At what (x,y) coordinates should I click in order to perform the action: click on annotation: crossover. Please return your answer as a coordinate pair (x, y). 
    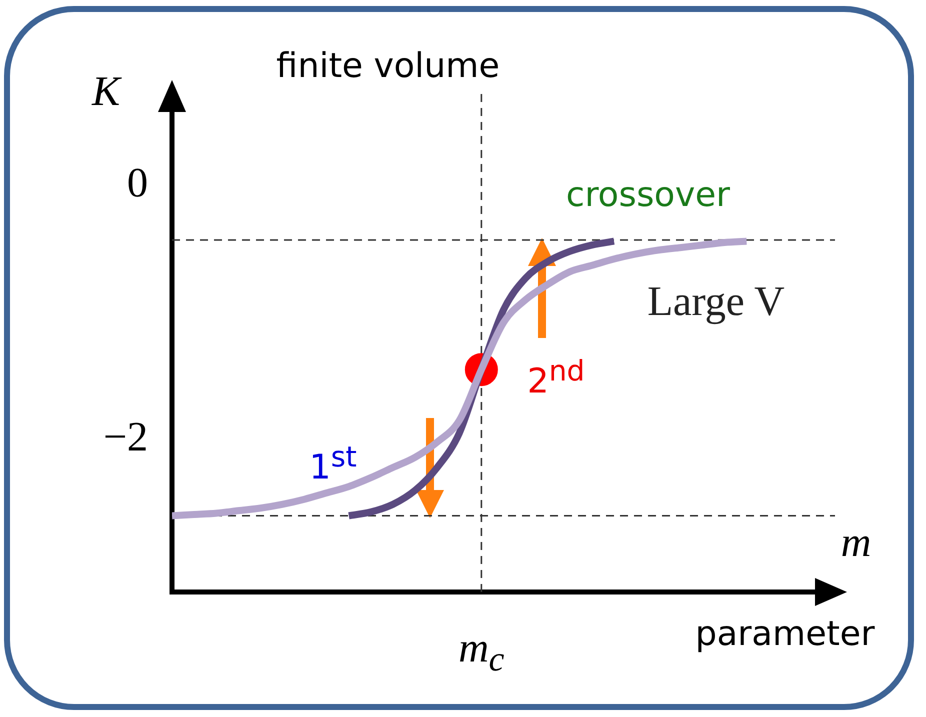
    Looking at the image, I should click on (648, 195).